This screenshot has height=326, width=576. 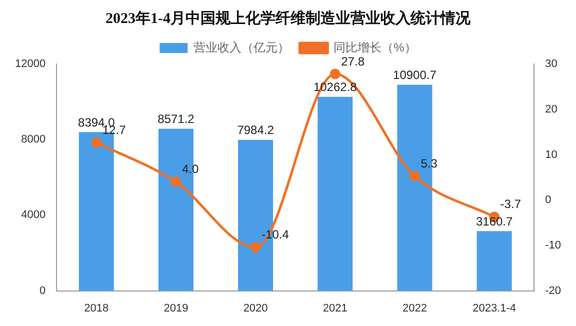 I want to click on data-label: 27.8, so click(x=353, y=61).